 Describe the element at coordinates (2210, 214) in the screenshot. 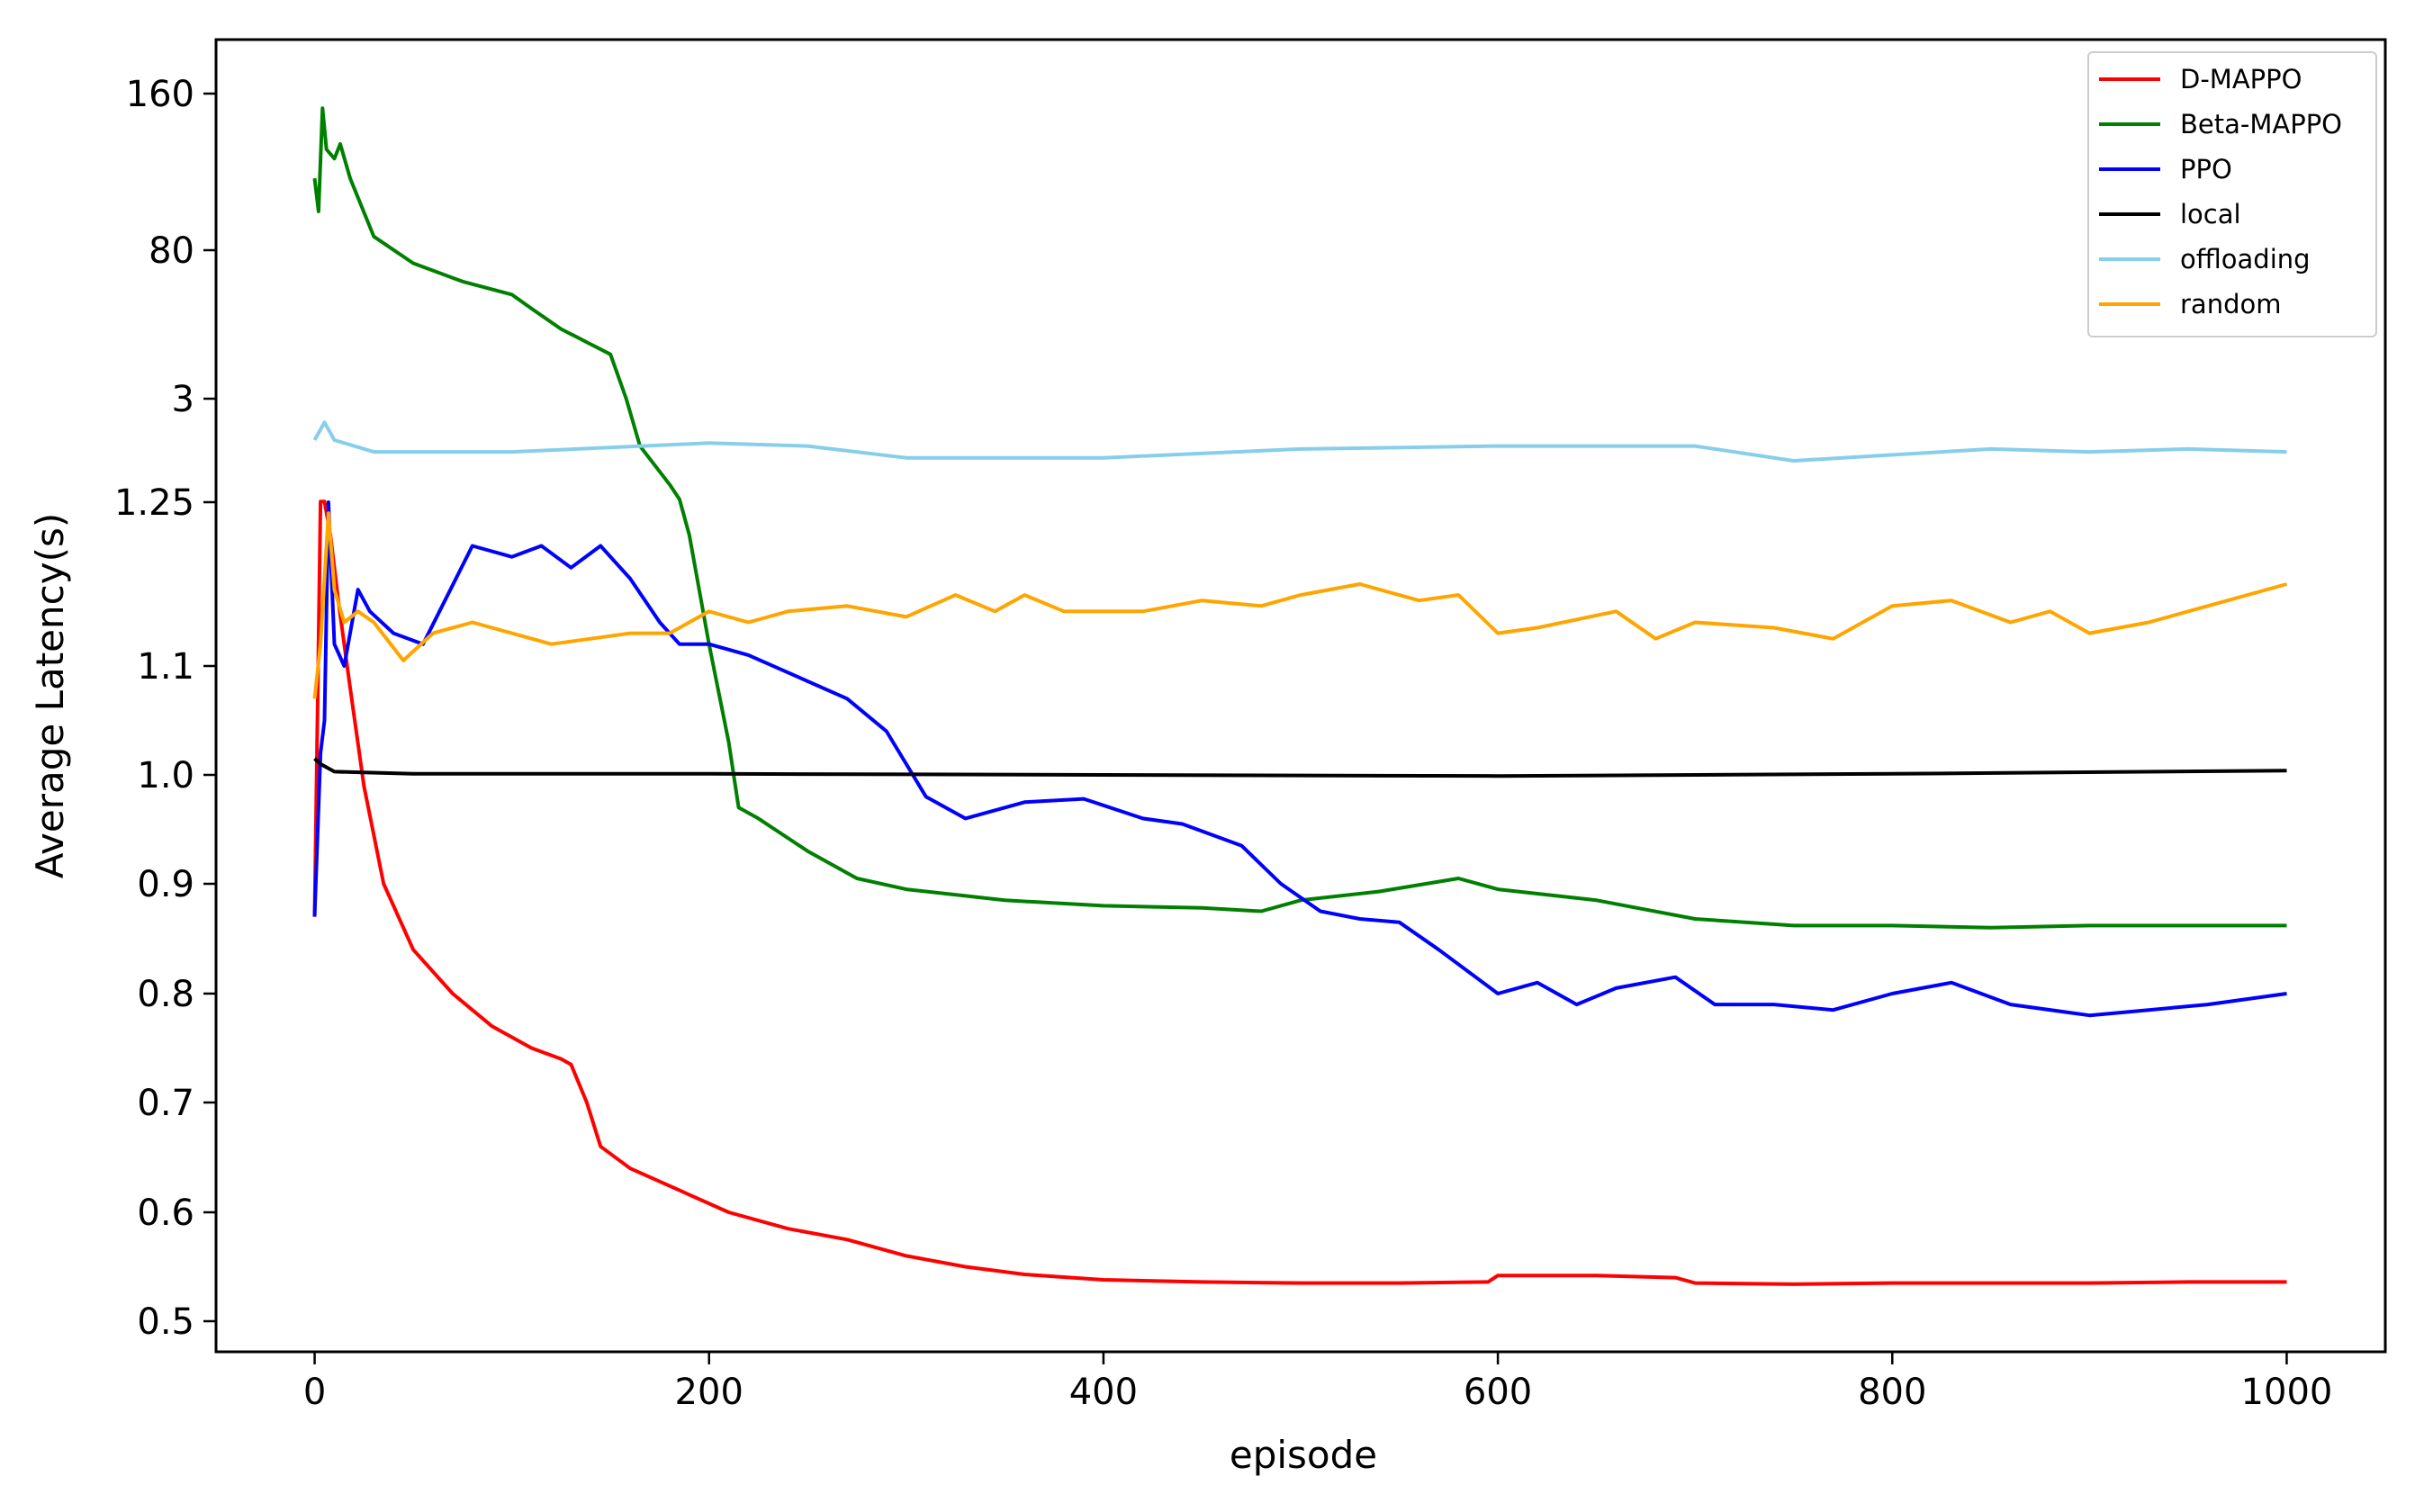

I see `legend-label-local: local` at that location.